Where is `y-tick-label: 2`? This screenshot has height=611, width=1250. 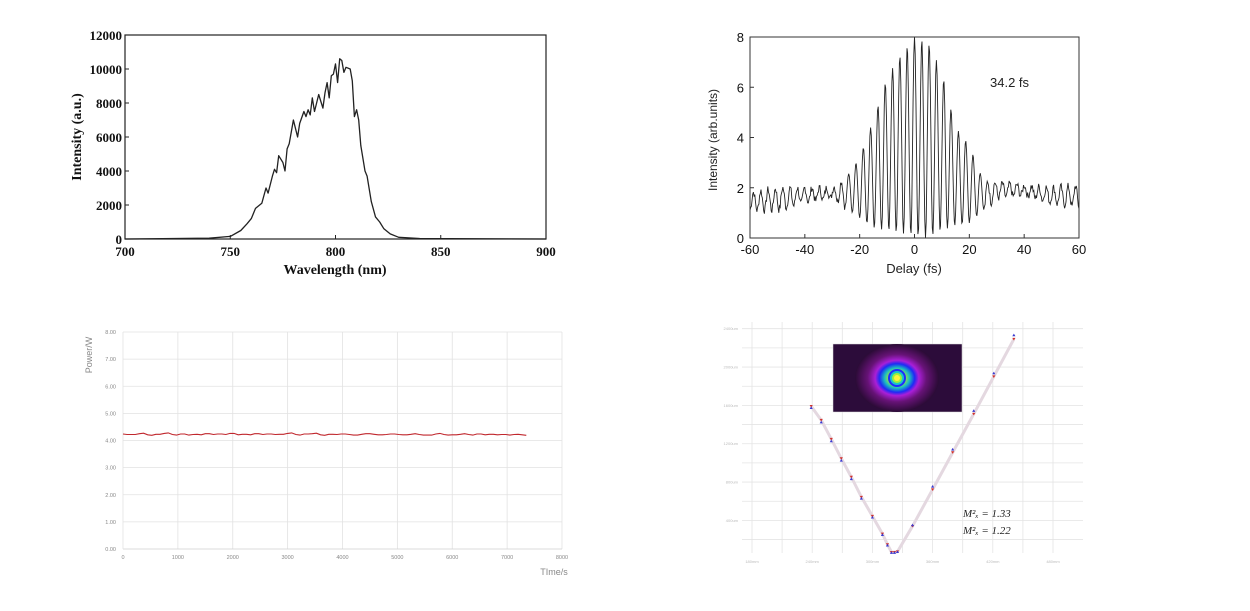
y-tick-label: 2 is located at coordinates (740, 188).